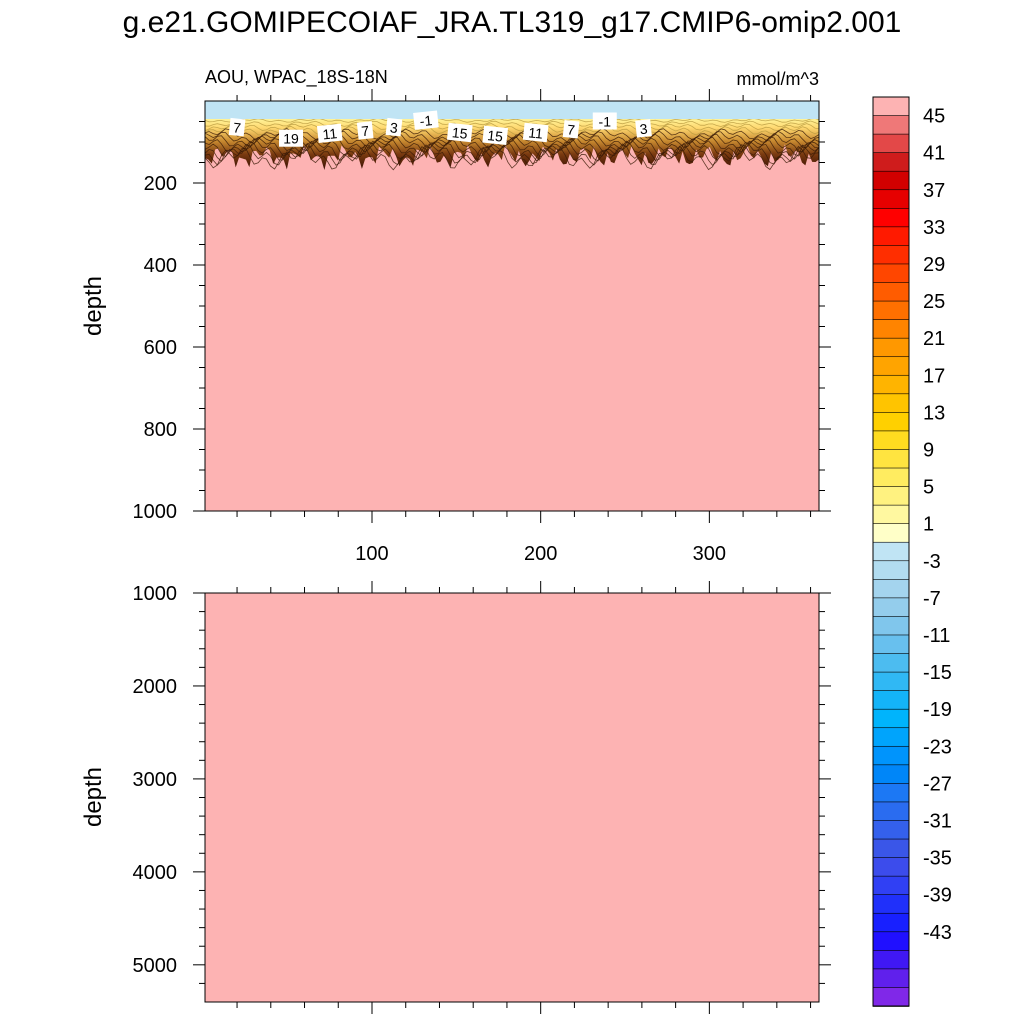  Describe the element at coordinates (928, 488) in the screenshot. I see `colorbar-label: 5` at that location.